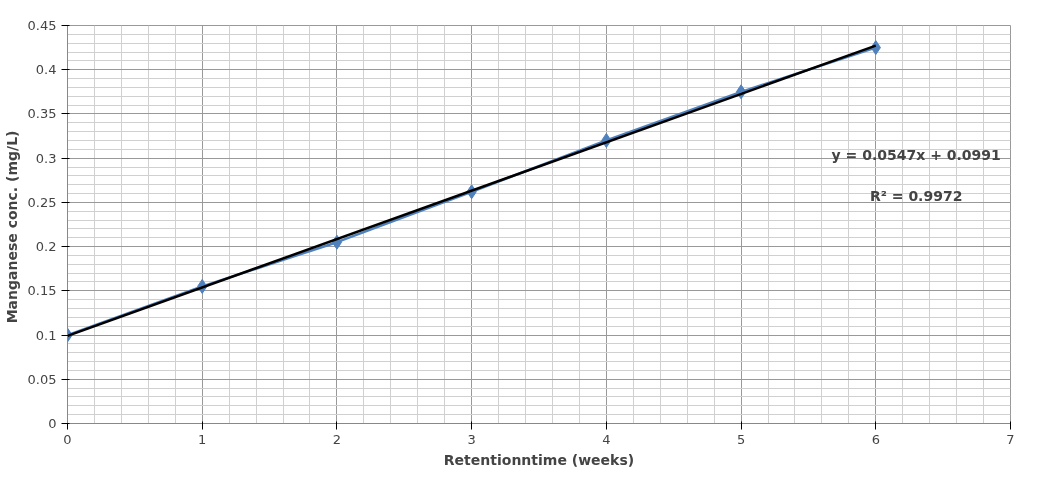 The image size is (1063, 482). Describe the element at coordinates (337, 439) in the screenshot. I see `x-tick-label: 2` at that location.